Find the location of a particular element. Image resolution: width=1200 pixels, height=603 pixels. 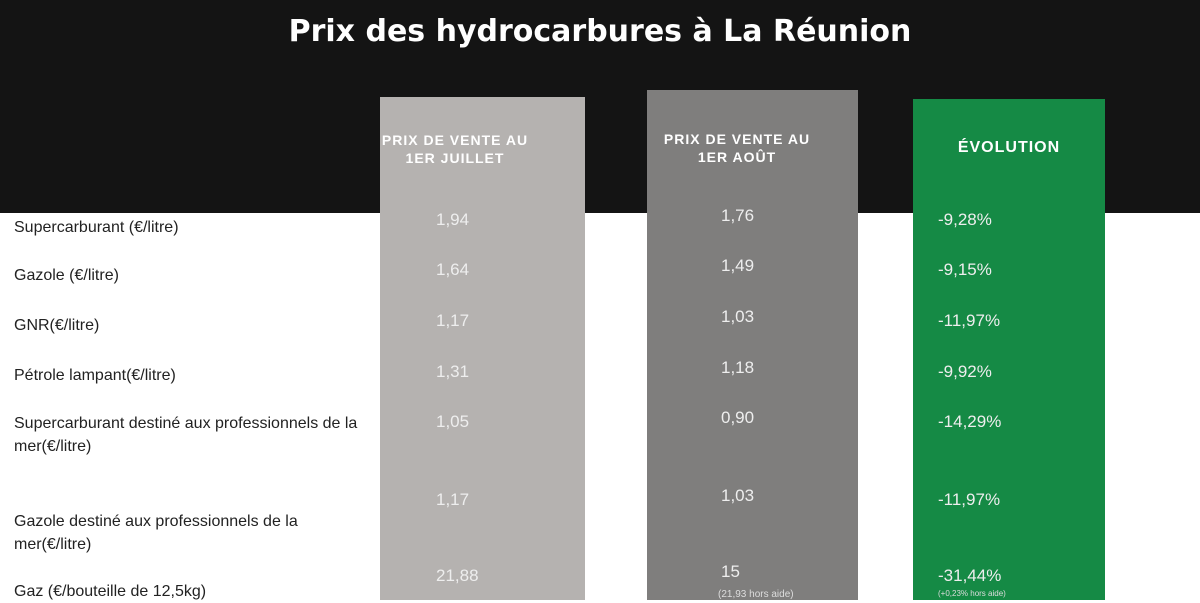

column-evolution: ÉVOLUTION is located at coordinates (1009, 349).